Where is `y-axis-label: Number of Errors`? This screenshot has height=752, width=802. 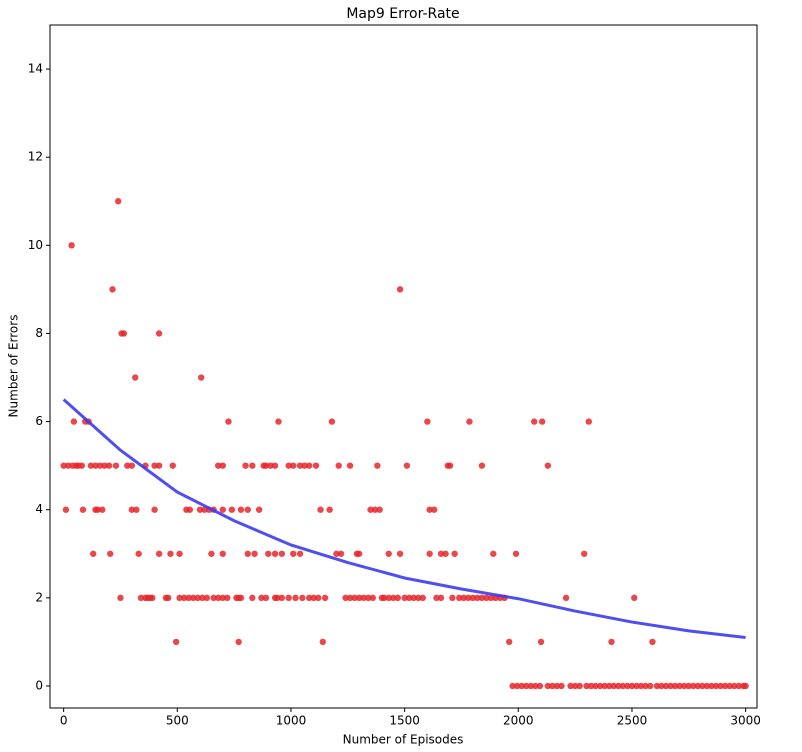
y-axis-label: Number of Errors is located at coordinates (14, 366).